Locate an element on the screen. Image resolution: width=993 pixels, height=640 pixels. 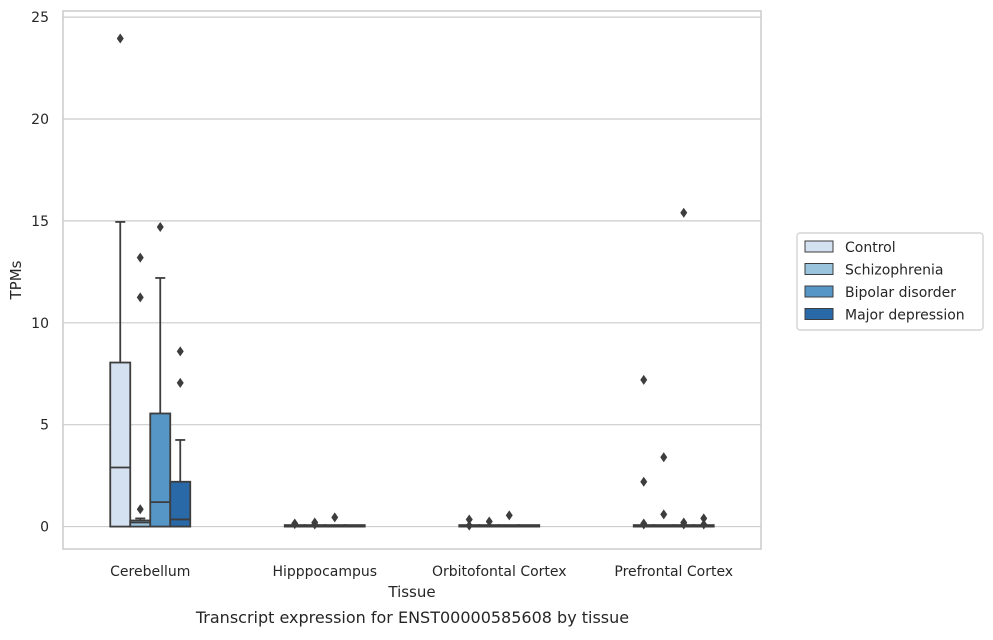
legend-label: Control is located at coordinates (870, 248).